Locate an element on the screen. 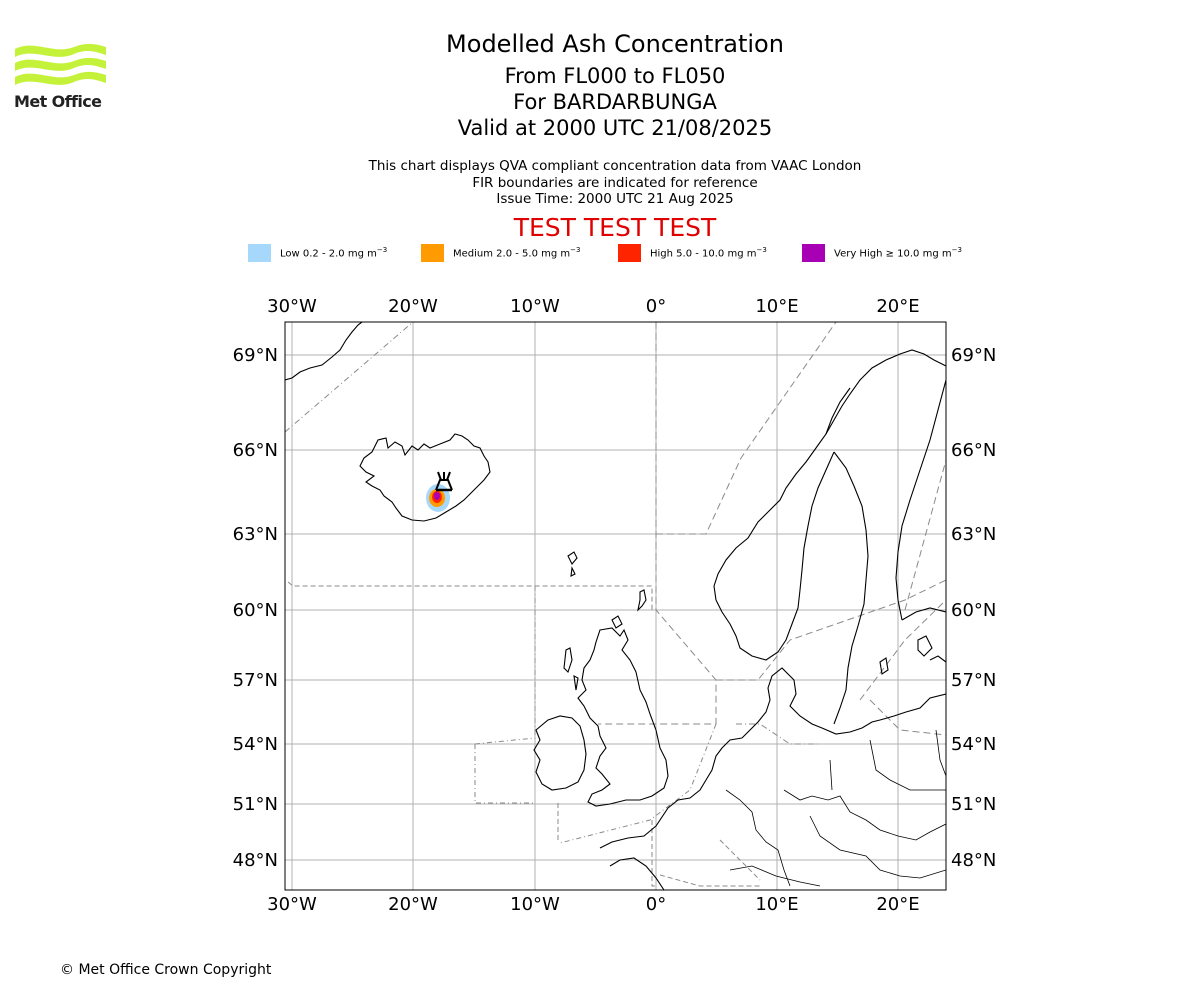  volcano-label: For BARDARBUNGA is located at coordinates (615, 102).